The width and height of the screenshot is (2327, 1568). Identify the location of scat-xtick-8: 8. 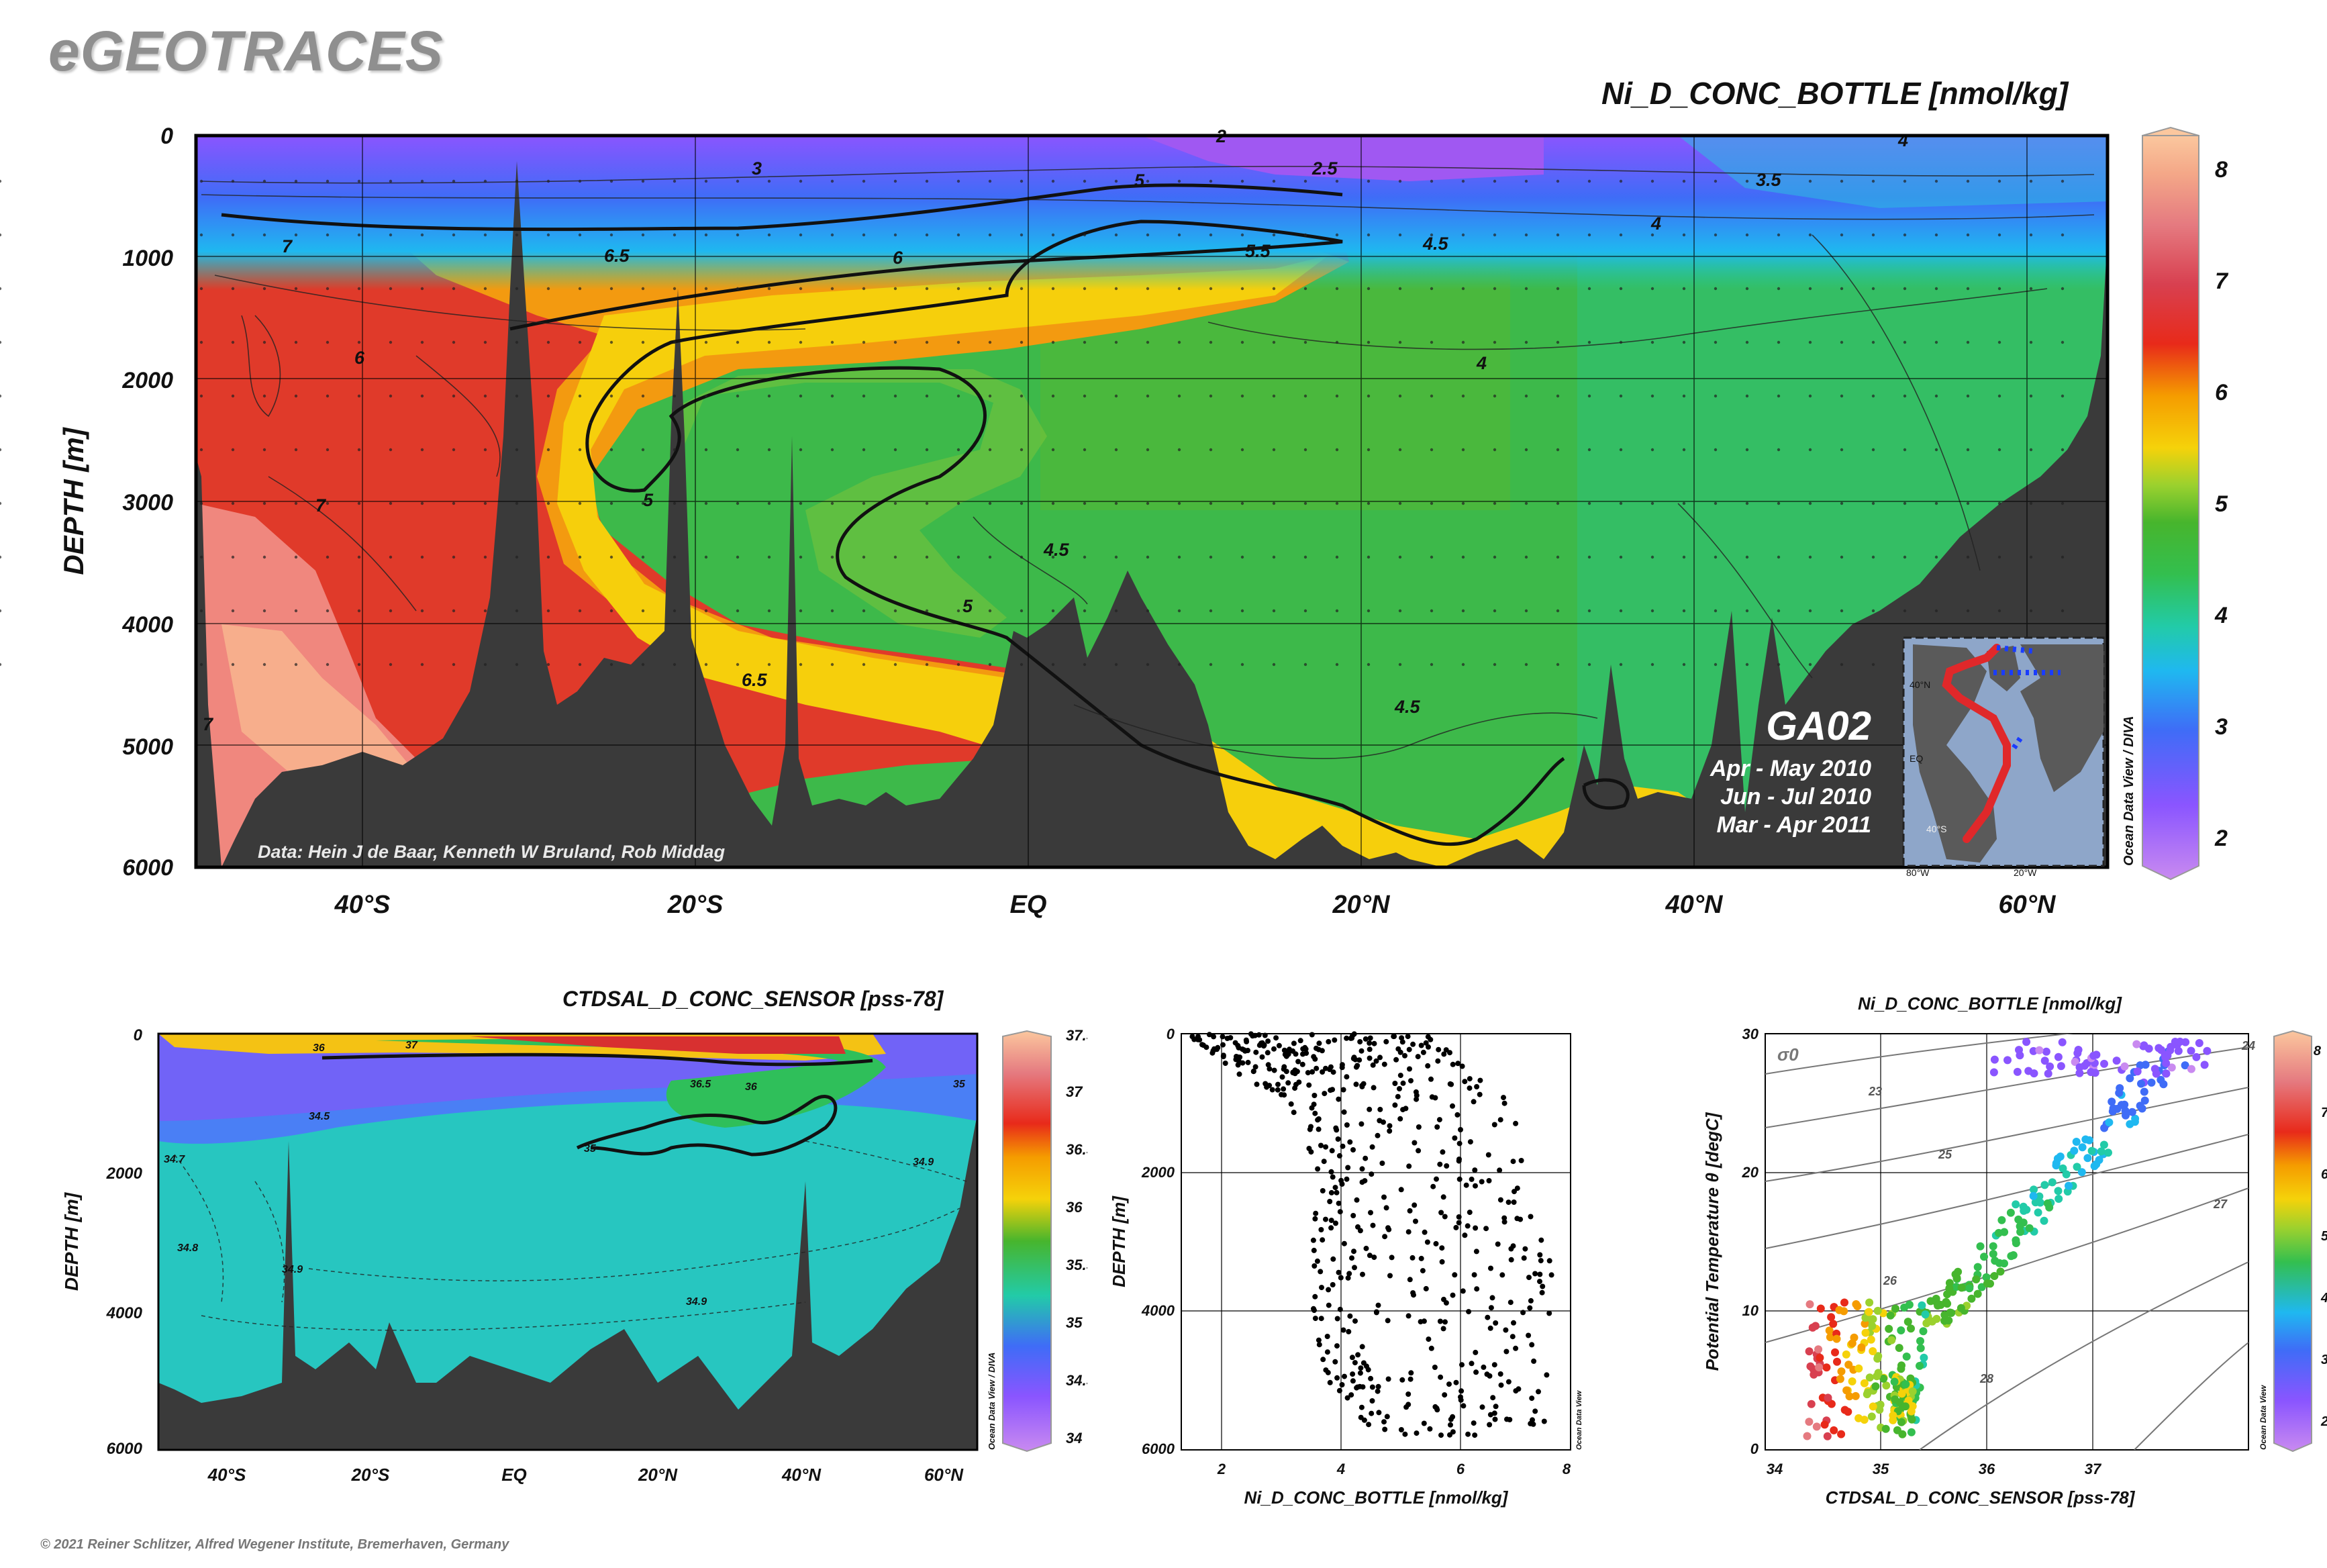
(1567, 1469).